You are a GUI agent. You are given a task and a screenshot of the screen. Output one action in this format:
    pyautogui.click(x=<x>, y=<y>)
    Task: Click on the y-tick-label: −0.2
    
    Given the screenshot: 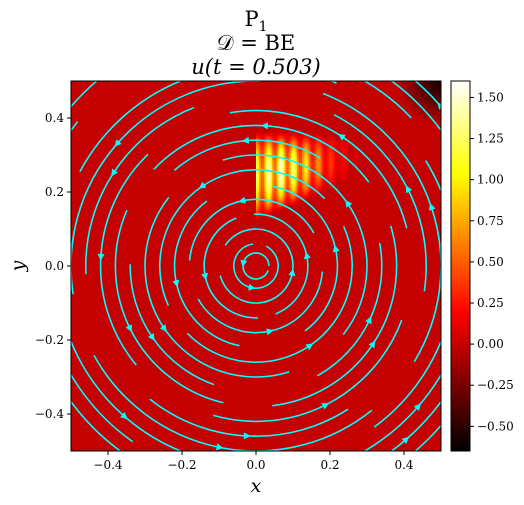 What is the action you would take?
    pyautogui.click(x=49, y=340)
    